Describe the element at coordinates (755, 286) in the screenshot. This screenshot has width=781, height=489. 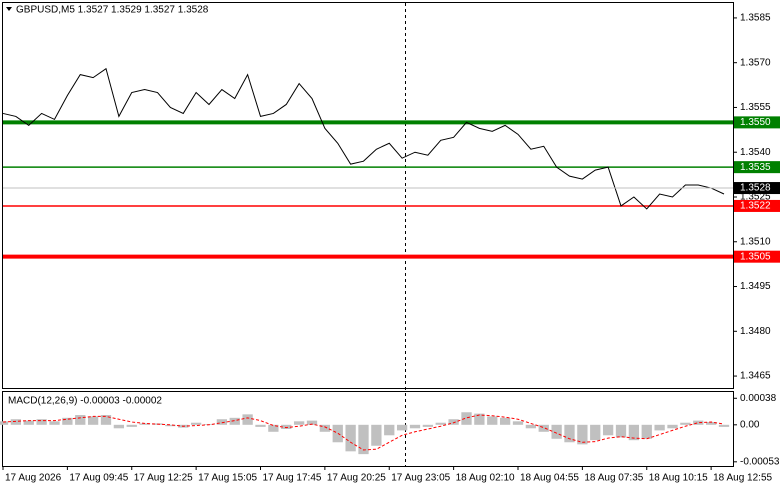
I see `y-tick-label: 1.3495` at that location.